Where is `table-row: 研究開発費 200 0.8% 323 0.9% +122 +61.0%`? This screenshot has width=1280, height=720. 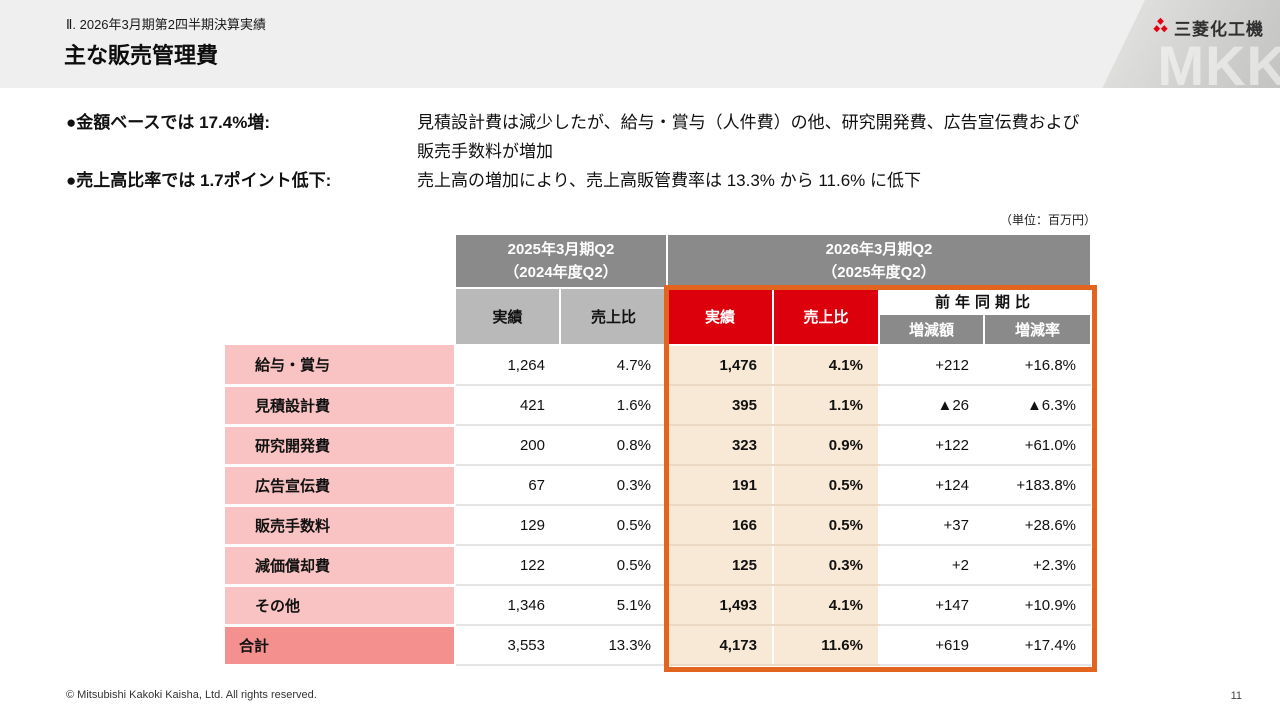 table-row: 研究開発費 200 0.8% 323 0.9% +122 +61.0% is located at coordinates (658, 446).